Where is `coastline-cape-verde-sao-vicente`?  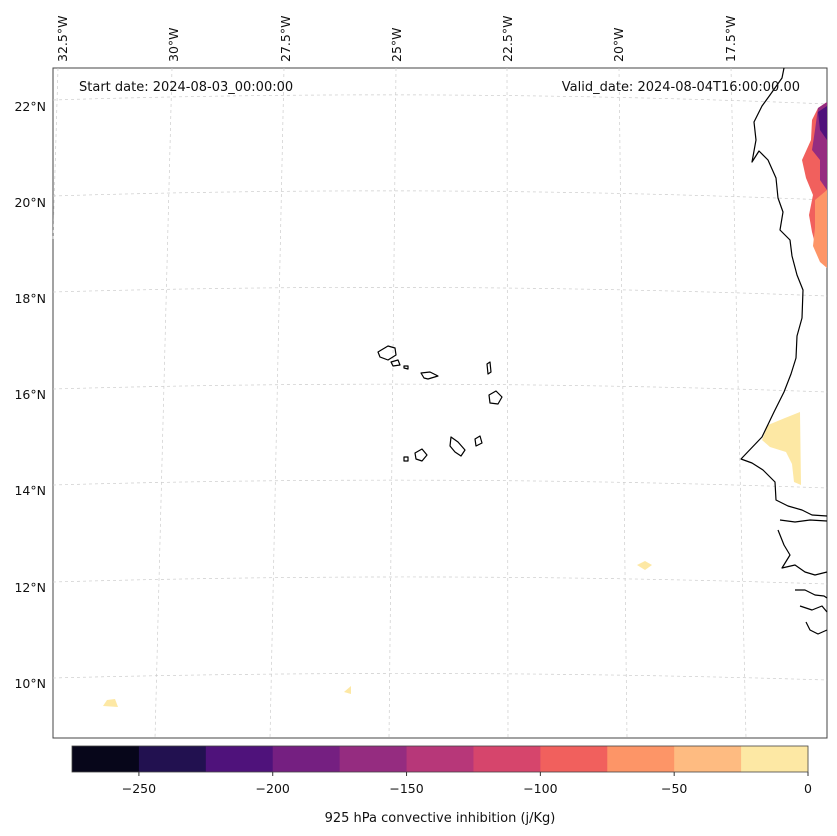 coastline-cape-verde-sao-vicente is located at coordinates (395, 363).